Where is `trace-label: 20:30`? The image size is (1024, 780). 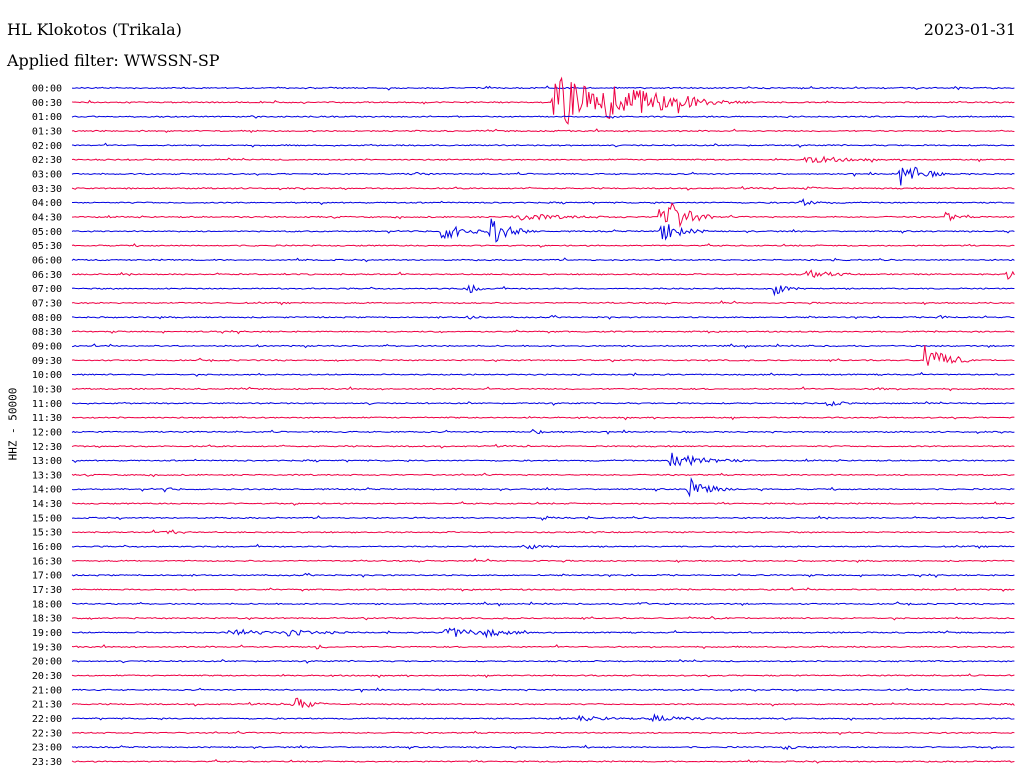 trace-label: 20:30 is located at coordinates (47, 676).